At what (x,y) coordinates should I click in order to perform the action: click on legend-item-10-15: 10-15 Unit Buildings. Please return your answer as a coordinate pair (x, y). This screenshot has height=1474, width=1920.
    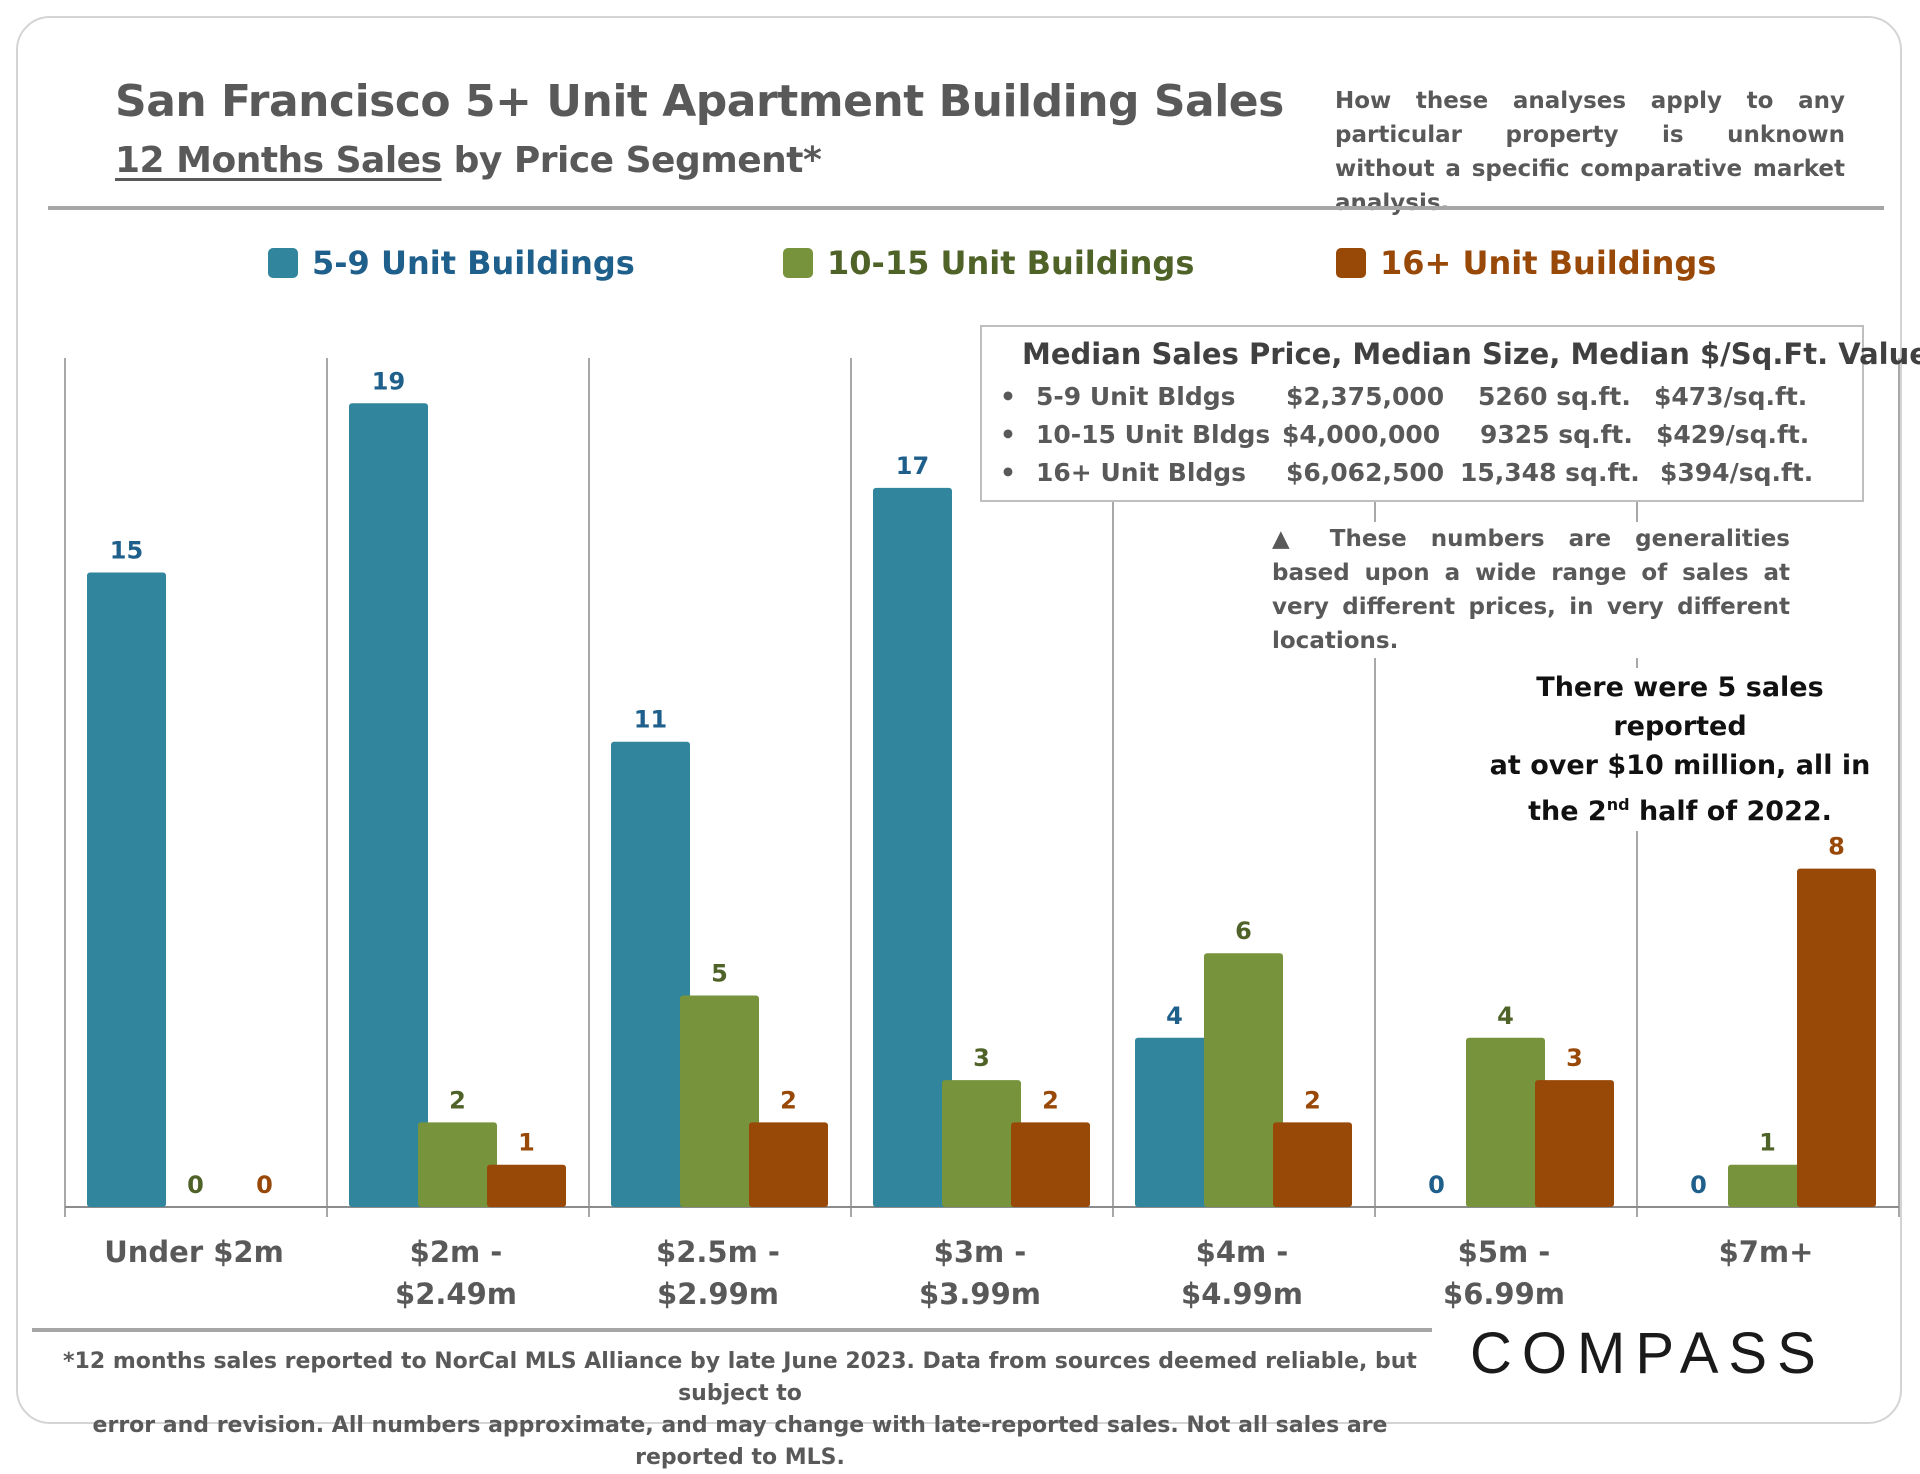
    Looking at the image, I should click on (988, 263).